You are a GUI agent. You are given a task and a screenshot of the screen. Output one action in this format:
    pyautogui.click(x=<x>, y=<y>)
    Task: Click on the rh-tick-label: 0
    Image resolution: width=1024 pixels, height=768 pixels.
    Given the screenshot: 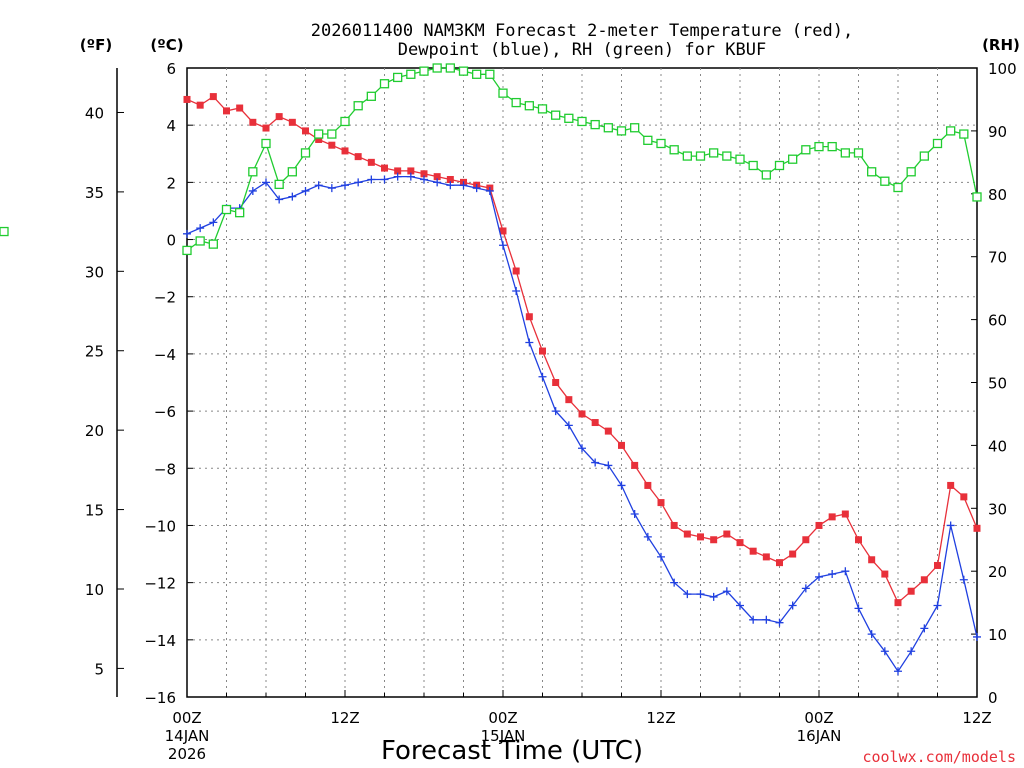 What is the action you would take?
    pyautogui.click(x=993, y=698)
    